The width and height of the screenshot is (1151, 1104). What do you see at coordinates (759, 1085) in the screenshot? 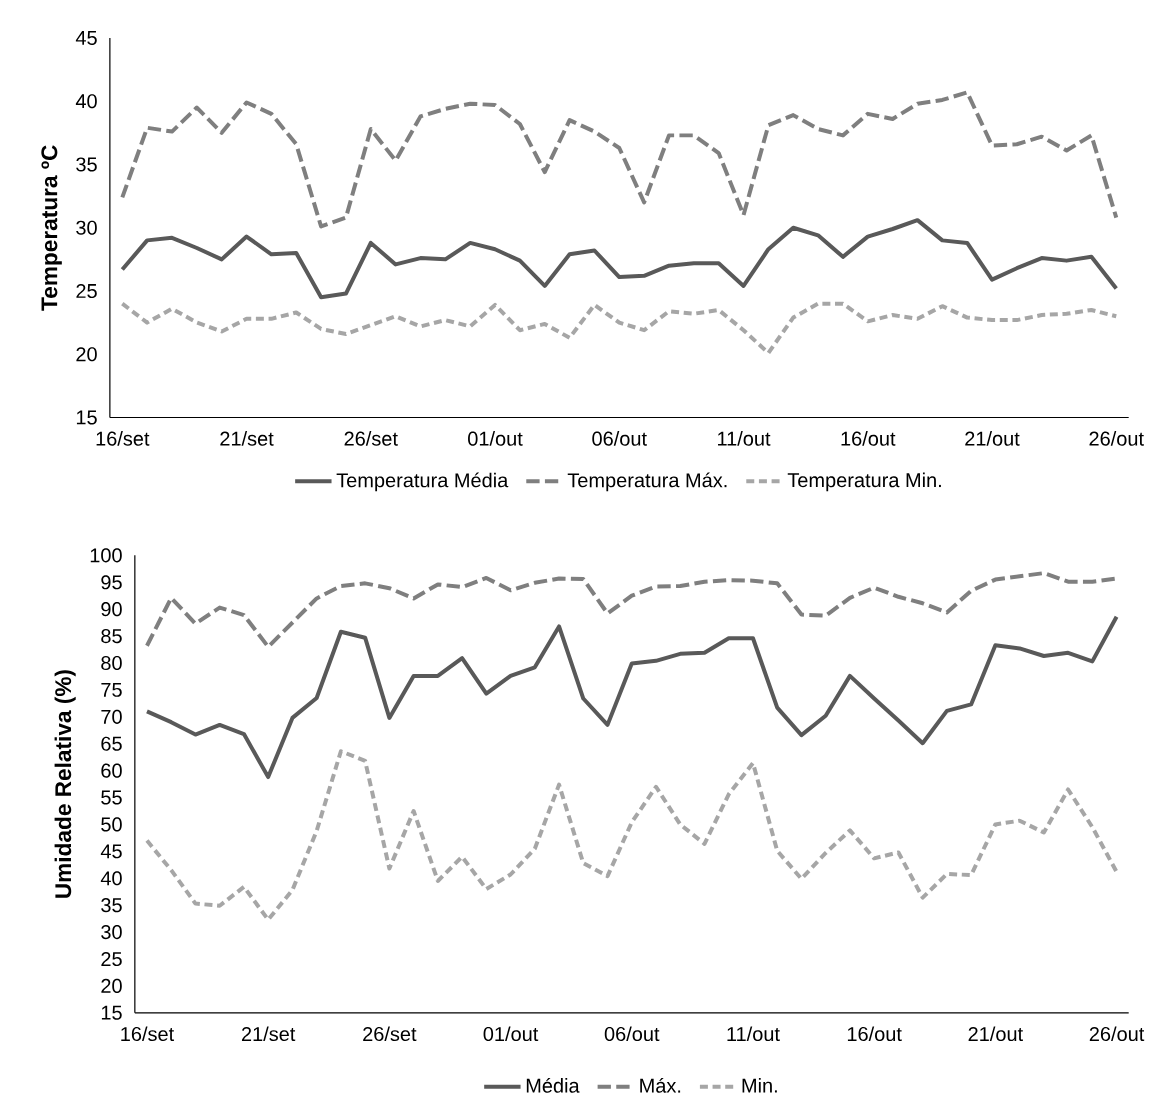
I see `legend-label: Min.` at bounding box center [759, 1085].